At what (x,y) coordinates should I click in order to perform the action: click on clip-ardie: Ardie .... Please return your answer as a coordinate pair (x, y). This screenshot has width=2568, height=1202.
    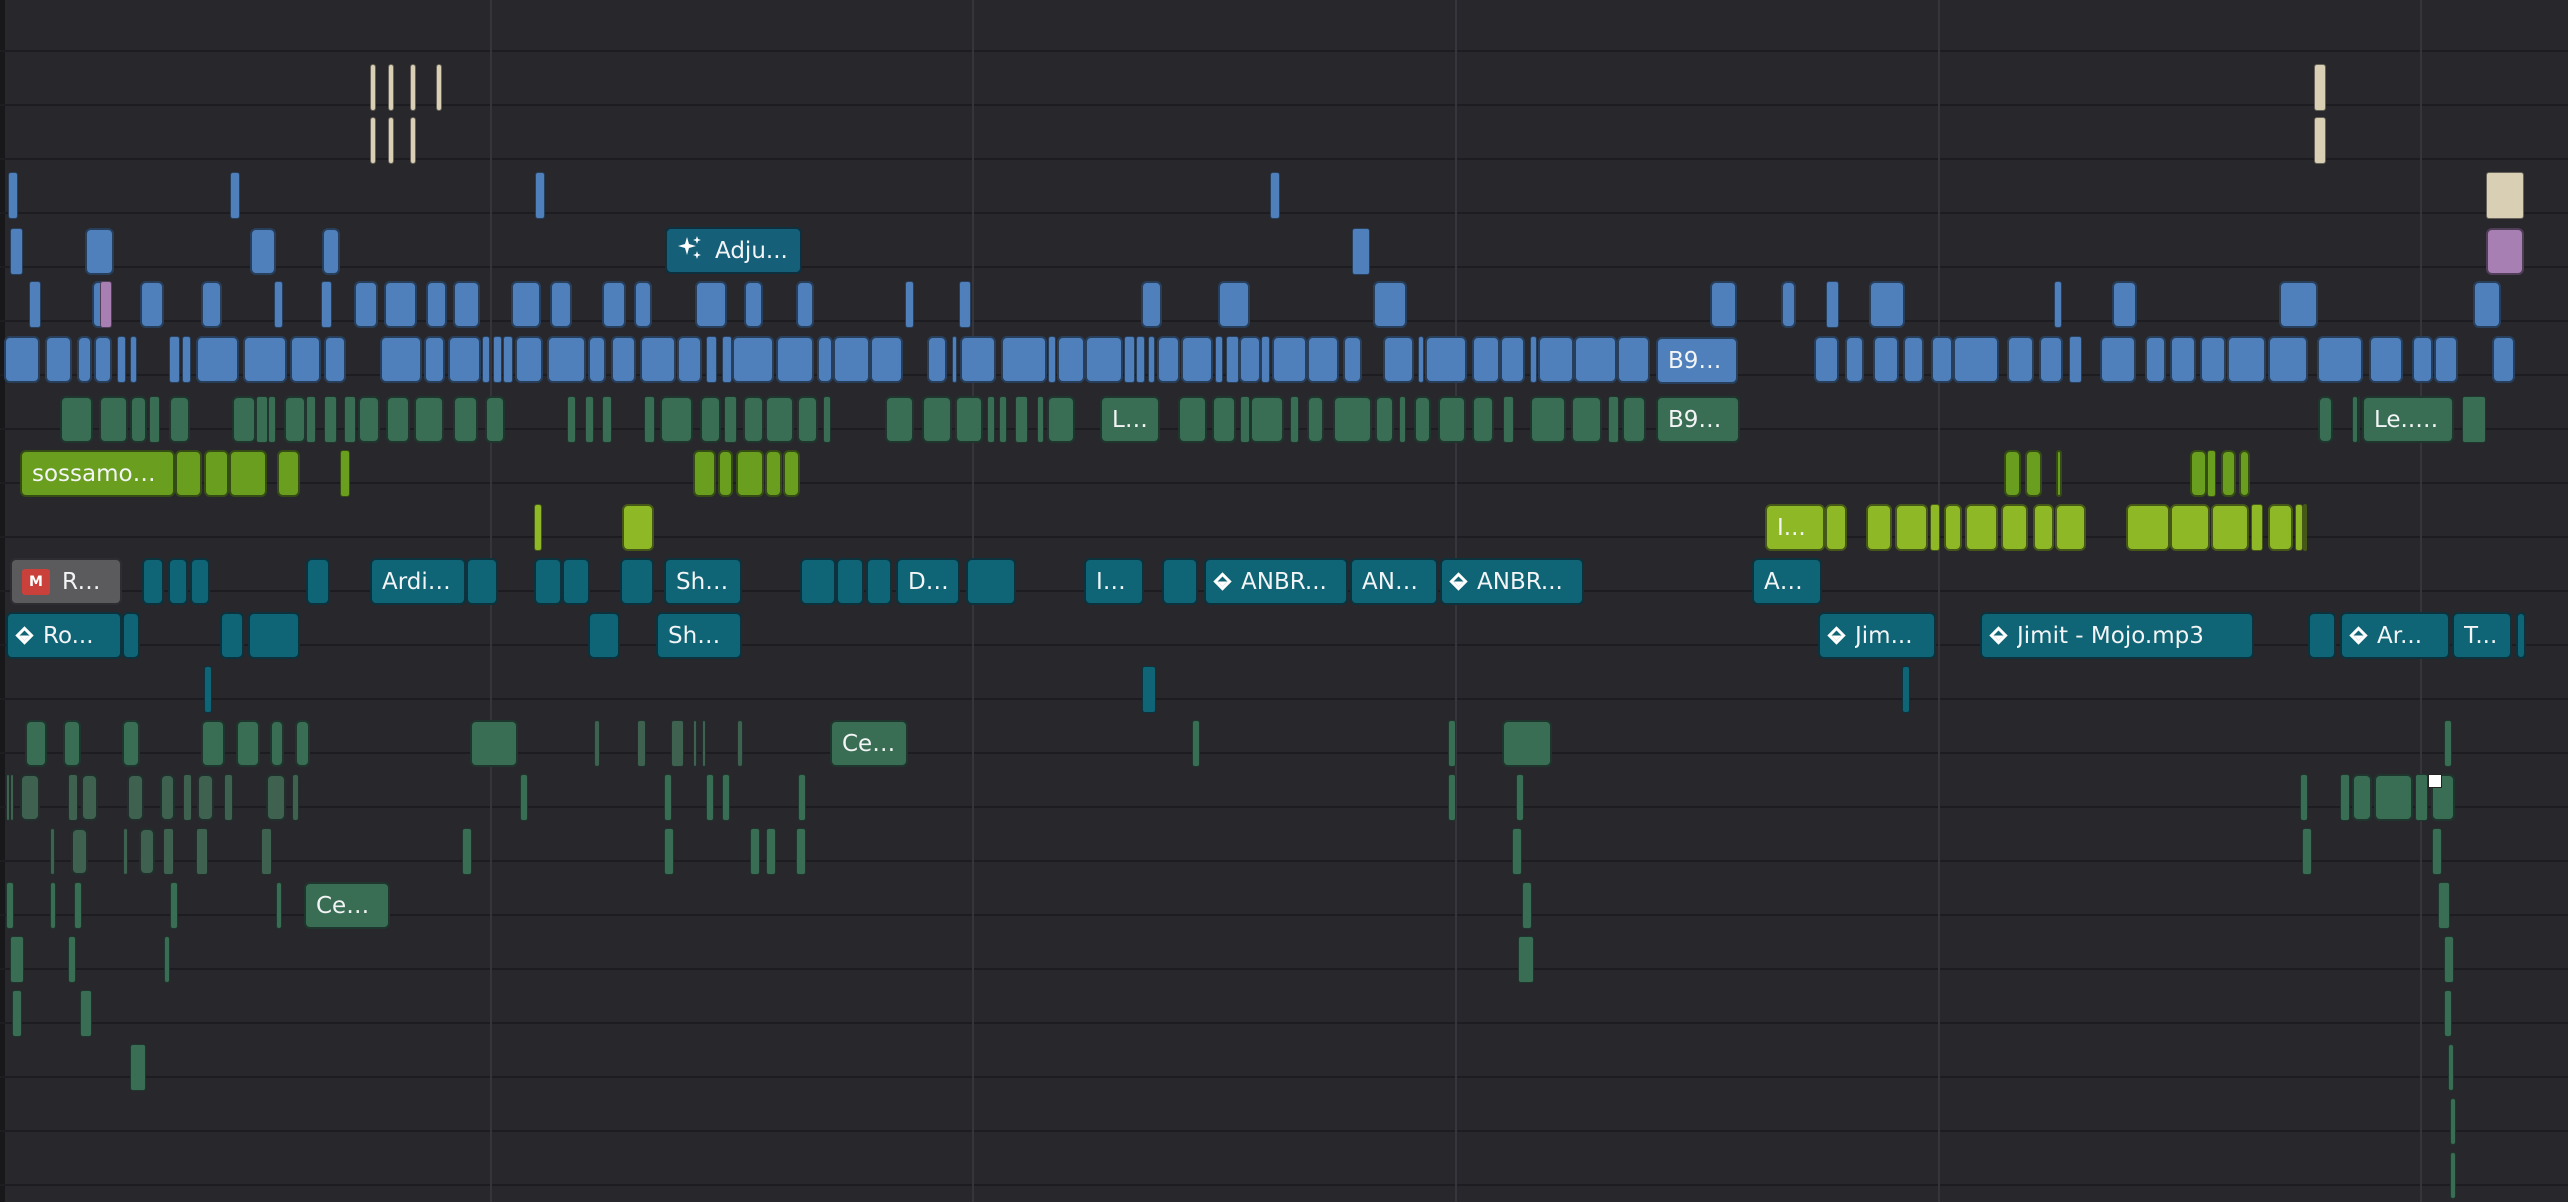
    Looking at the image, I should click on (418, 581).